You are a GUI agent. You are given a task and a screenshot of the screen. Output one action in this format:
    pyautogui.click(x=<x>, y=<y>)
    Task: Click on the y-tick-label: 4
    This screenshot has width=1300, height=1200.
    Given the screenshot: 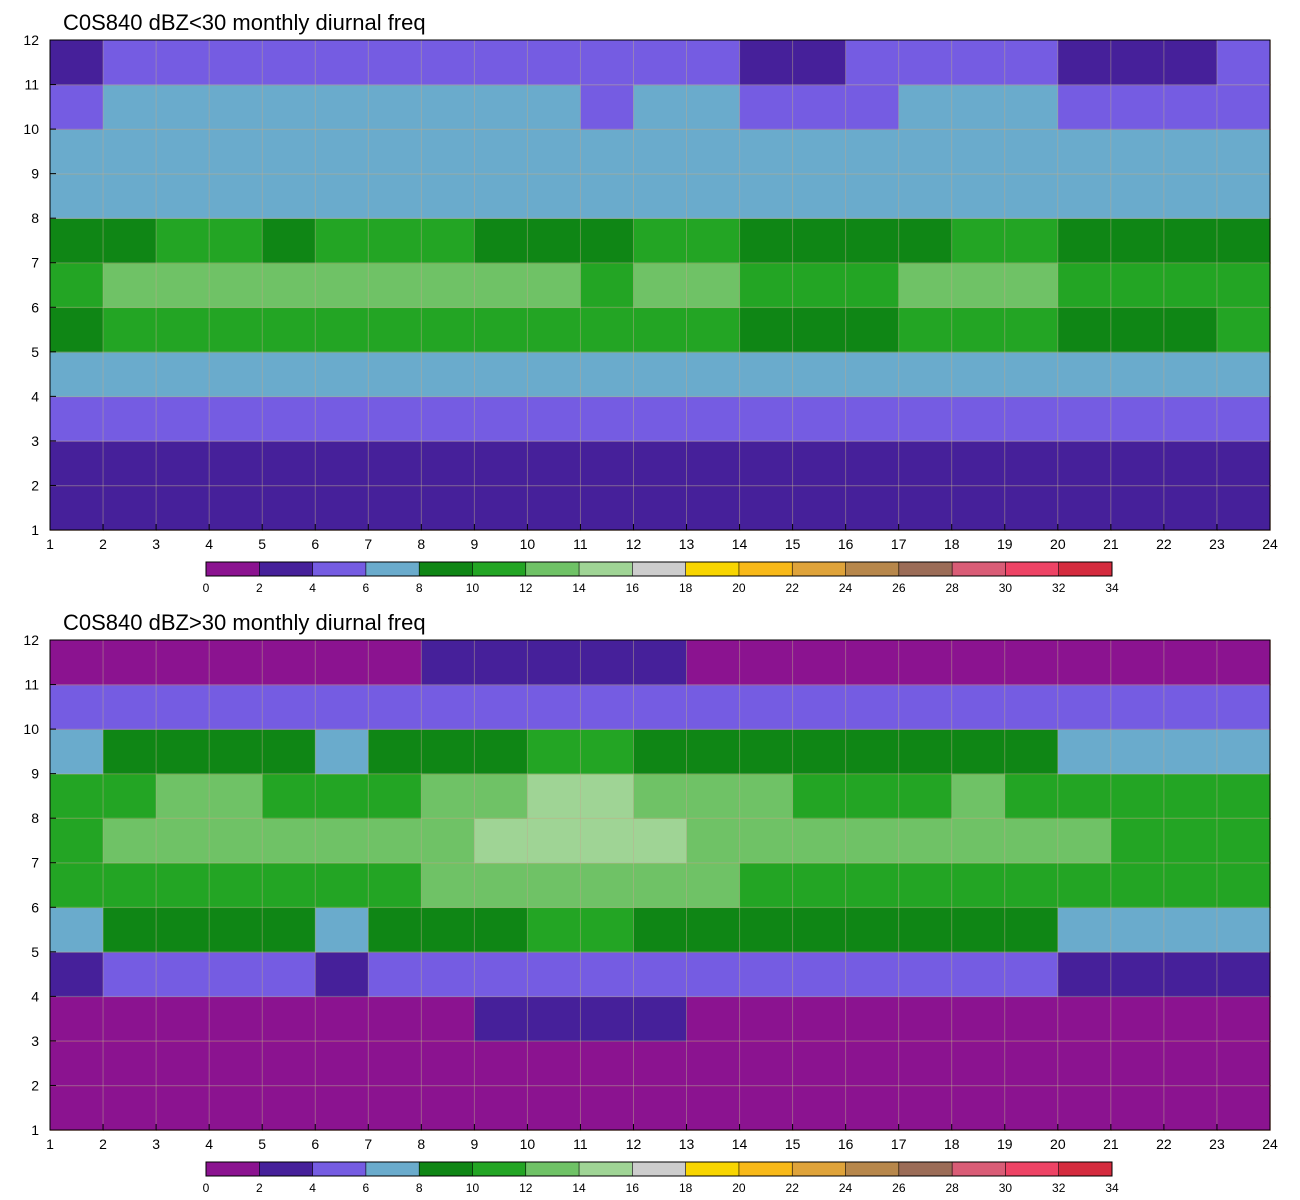 What is the action you would take?
    pyautogui.click(x=35, y=396)
    